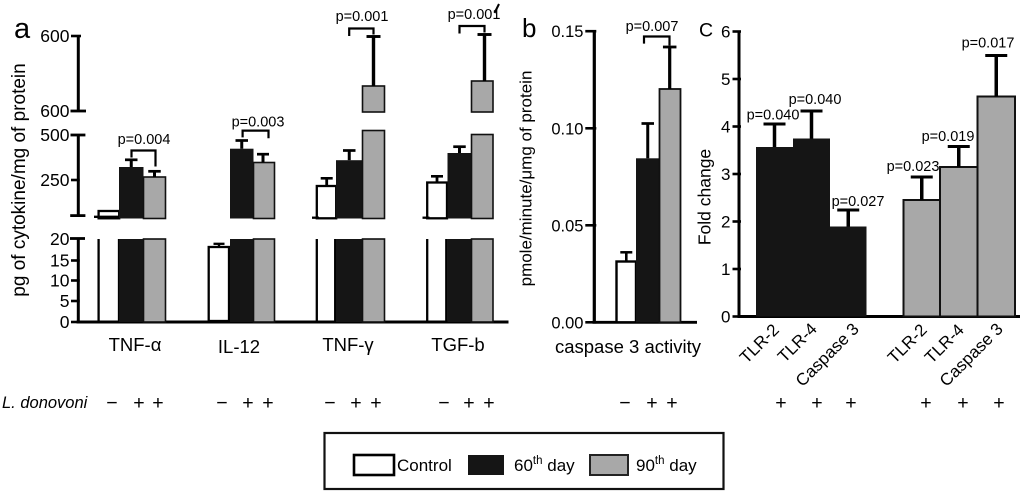 This screenshot has width=1024, height=495. I want to click on svg-text: 3, so click(725, 174).